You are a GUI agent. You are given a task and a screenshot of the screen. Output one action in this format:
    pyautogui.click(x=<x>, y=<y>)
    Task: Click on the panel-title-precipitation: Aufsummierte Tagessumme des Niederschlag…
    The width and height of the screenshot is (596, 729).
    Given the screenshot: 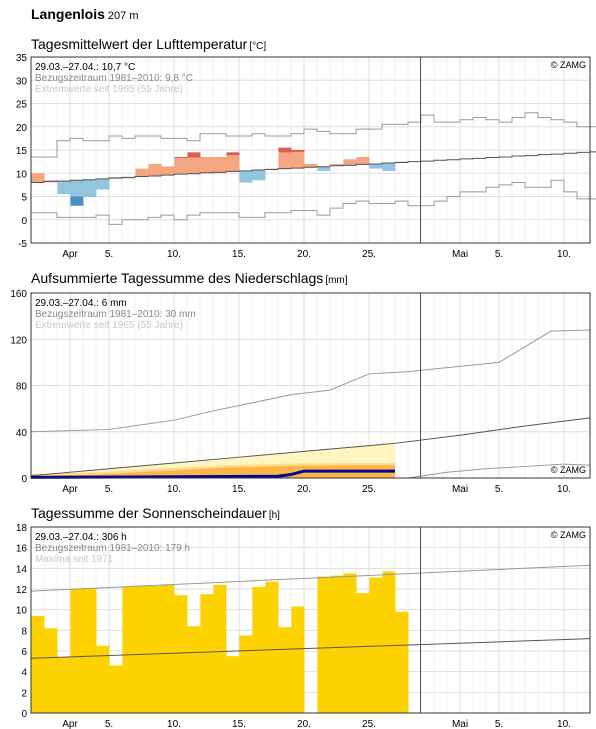 What is the action you would take?
    pyautogui.click(x=189, y=278)
    